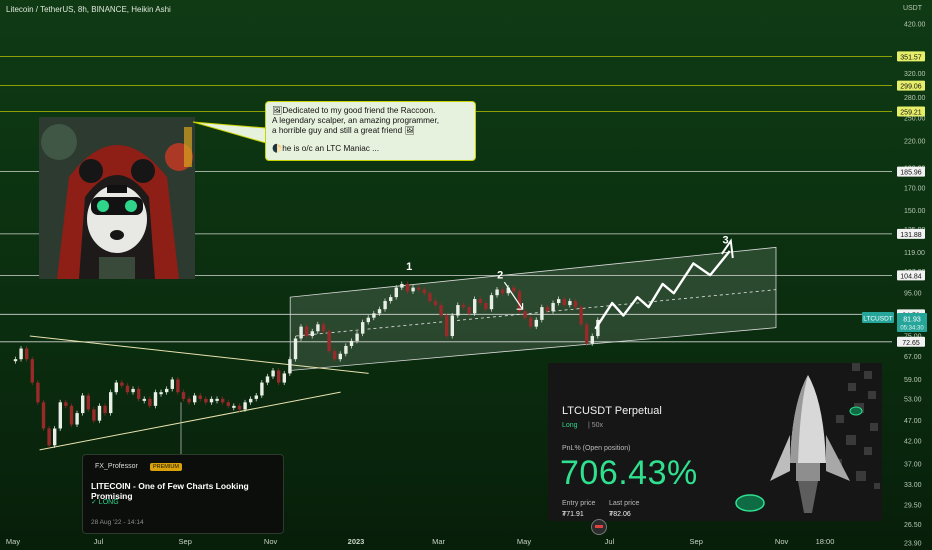 The width and height of the screenshot is (932, 550). I want to click on price-tick-label: 33.00, so click(913, 485).